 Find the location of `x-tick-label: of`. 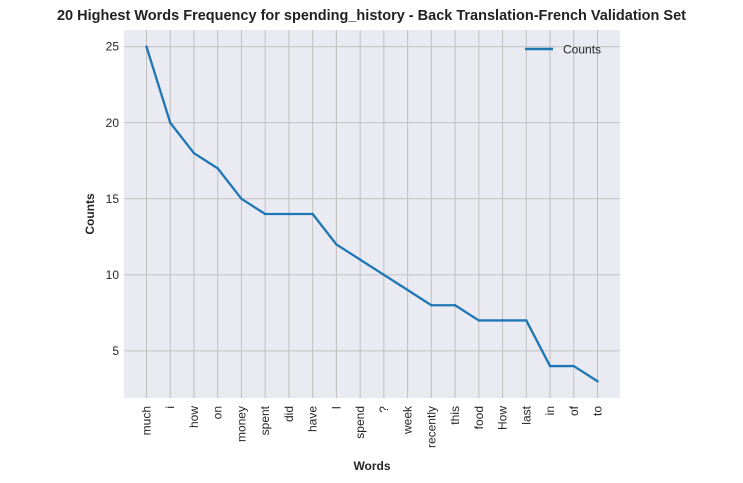

x-tick-label: of is located at coordinates (574, 410).